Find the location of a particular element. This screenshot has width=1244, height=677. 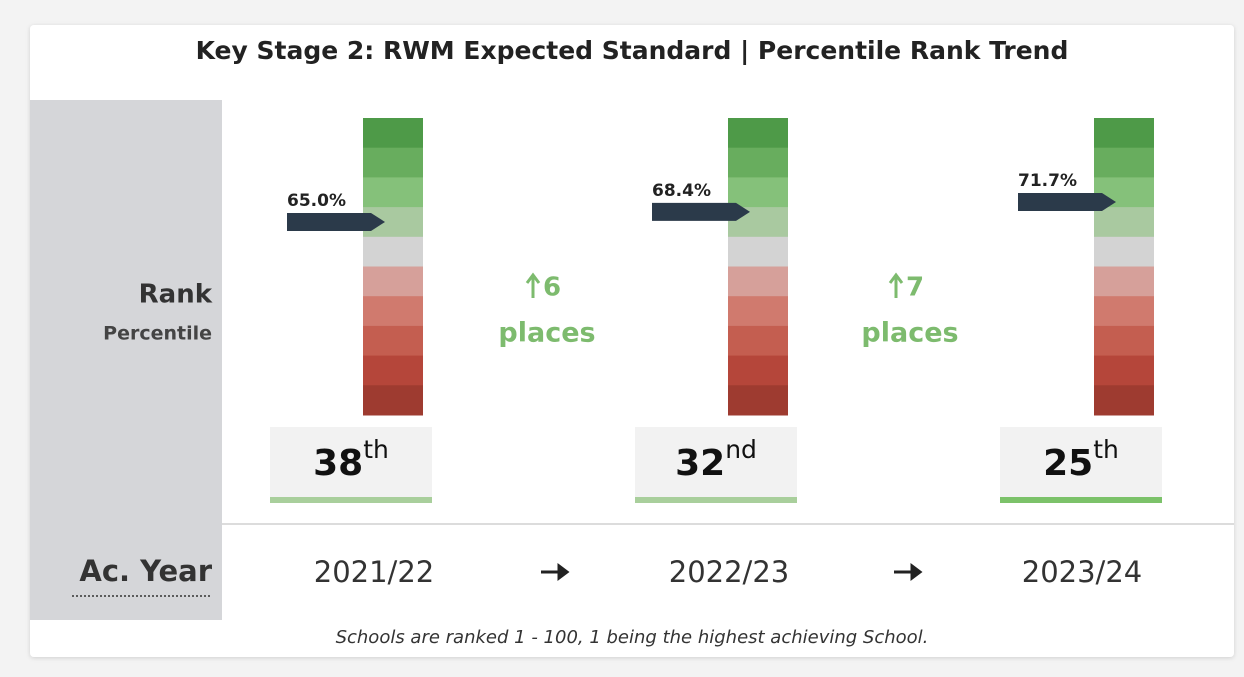

year-label: Ac. Year is located at coordinates (145, 571).